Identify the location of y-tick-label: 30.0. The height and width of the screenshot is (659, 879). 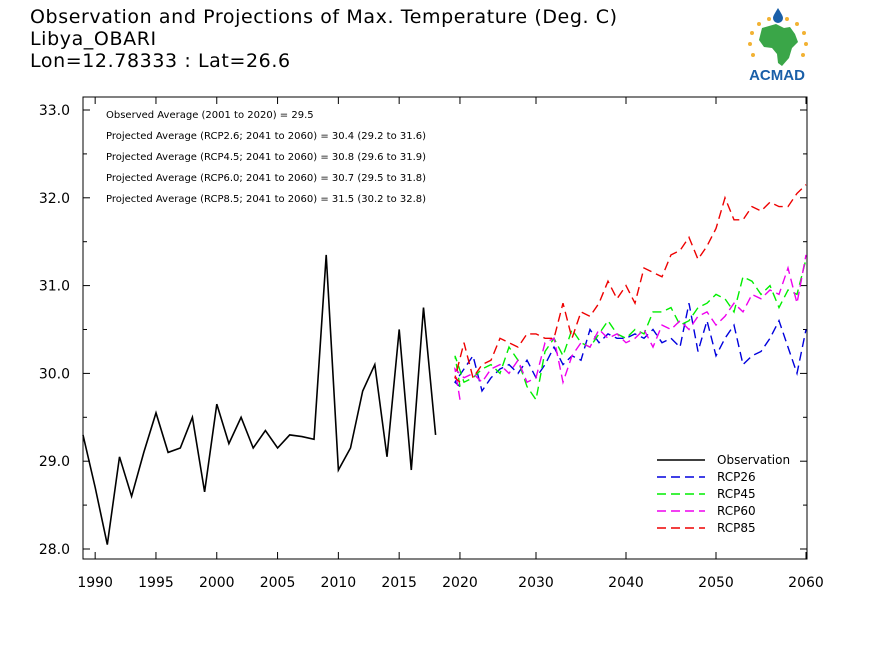
(54, 374).